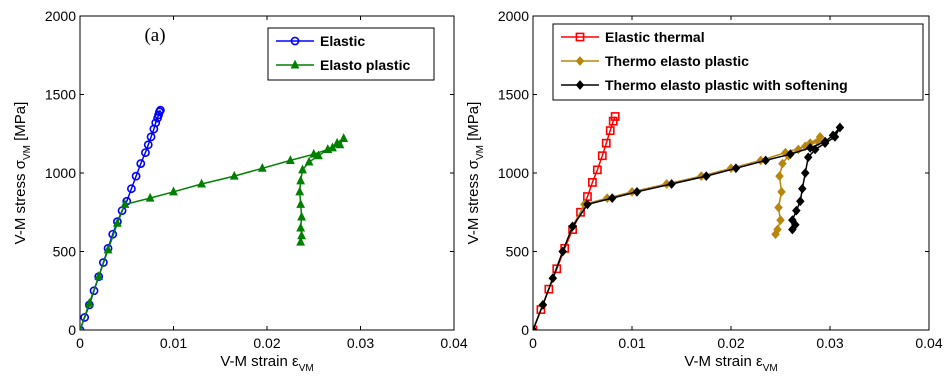  What do you see at coordinates (154, 35) in the screenshot?
I see `panel-label: (a)` at bounding box center [154, 35].